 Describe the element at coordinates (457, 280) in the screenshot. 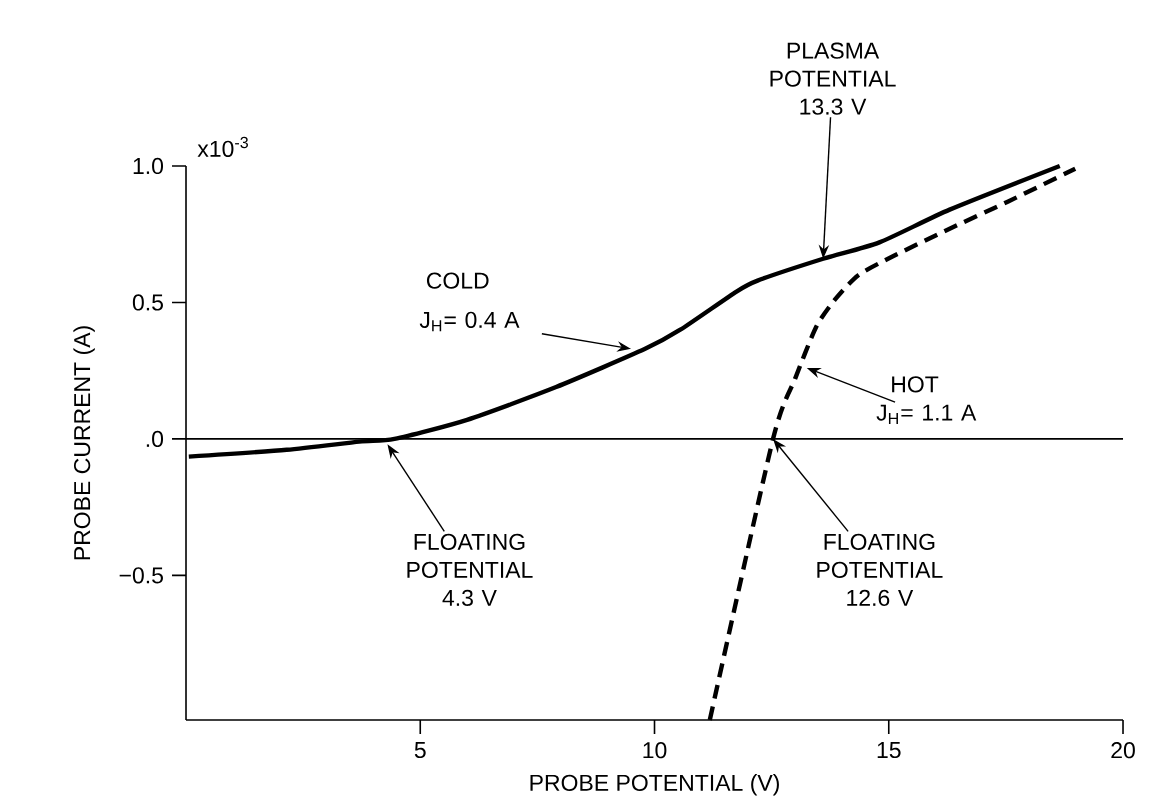

I see `annotation: COLD` at that location.